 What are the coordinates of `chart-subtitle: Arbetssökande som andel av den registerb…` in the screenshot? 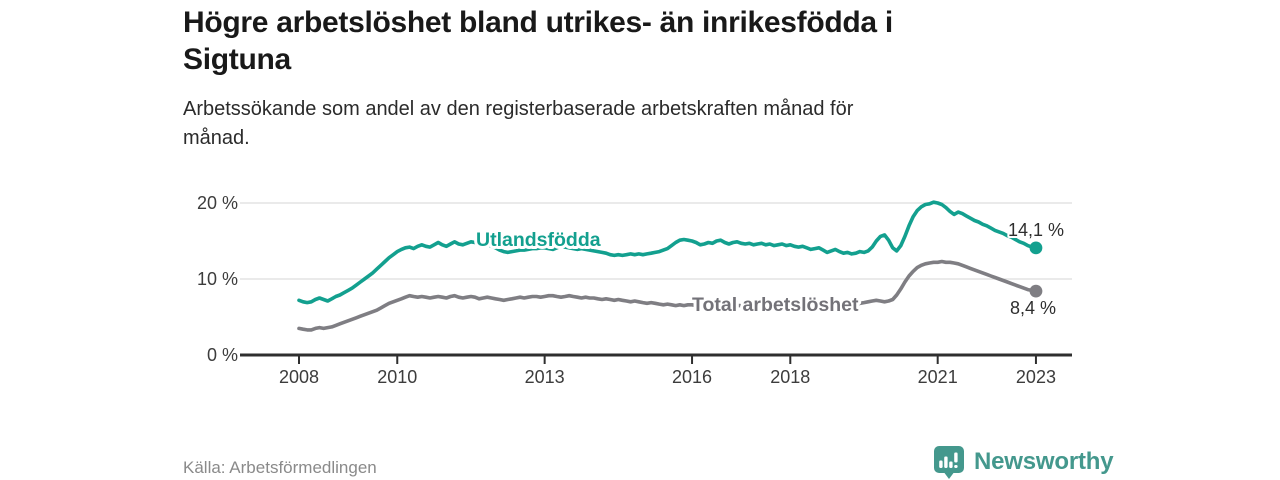 It's located at (518, 123).